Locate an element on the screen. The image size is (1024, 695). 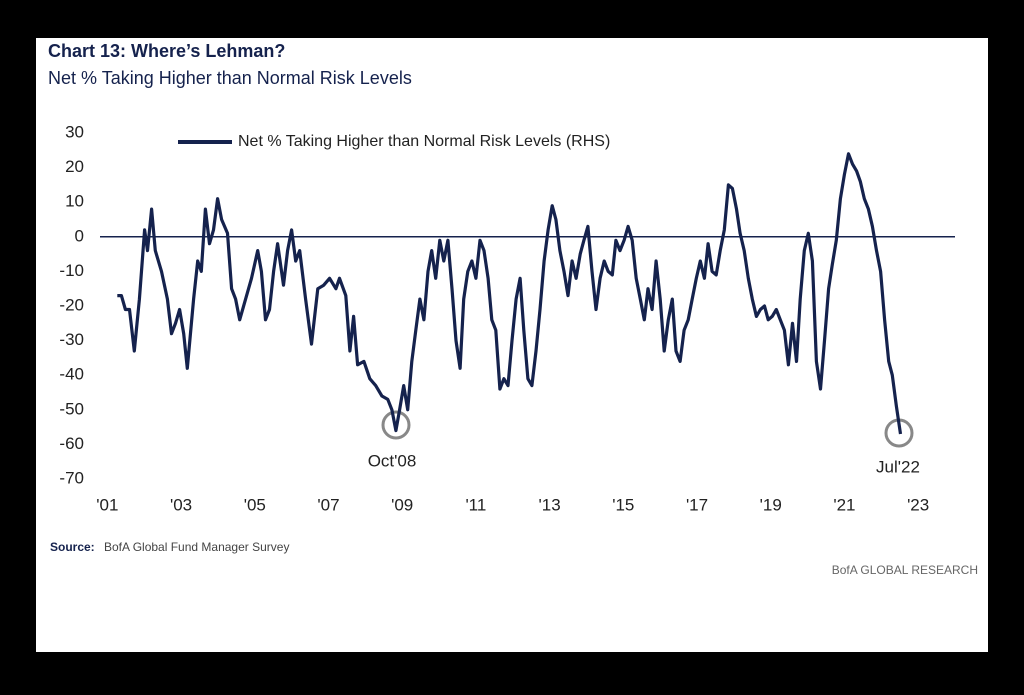
annotation: Jul'22 is located at coordinates (898, 466).